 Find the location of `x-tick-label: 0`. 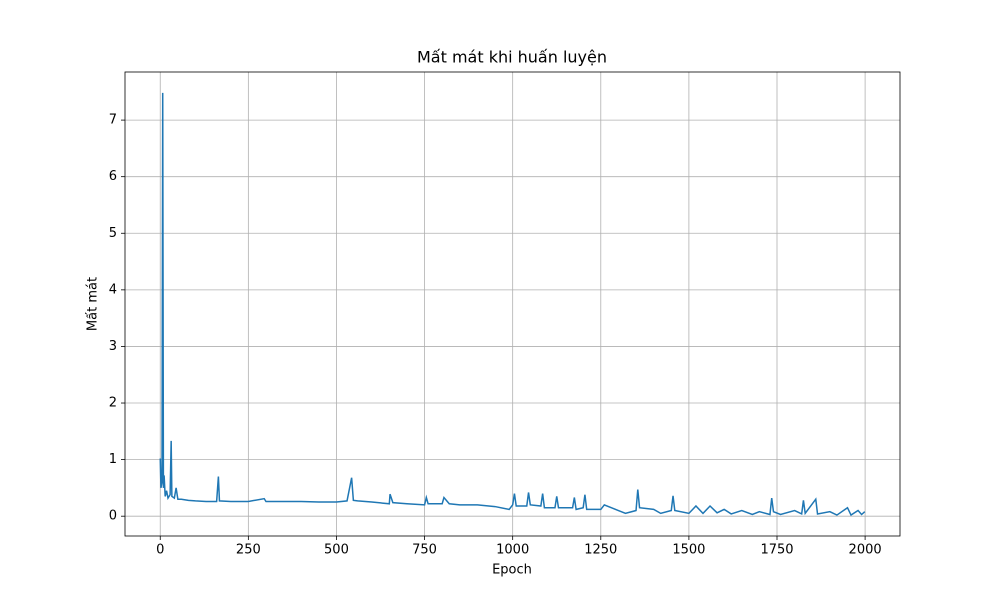

x-tick-label: 0 is located at coordinates (160, 550).